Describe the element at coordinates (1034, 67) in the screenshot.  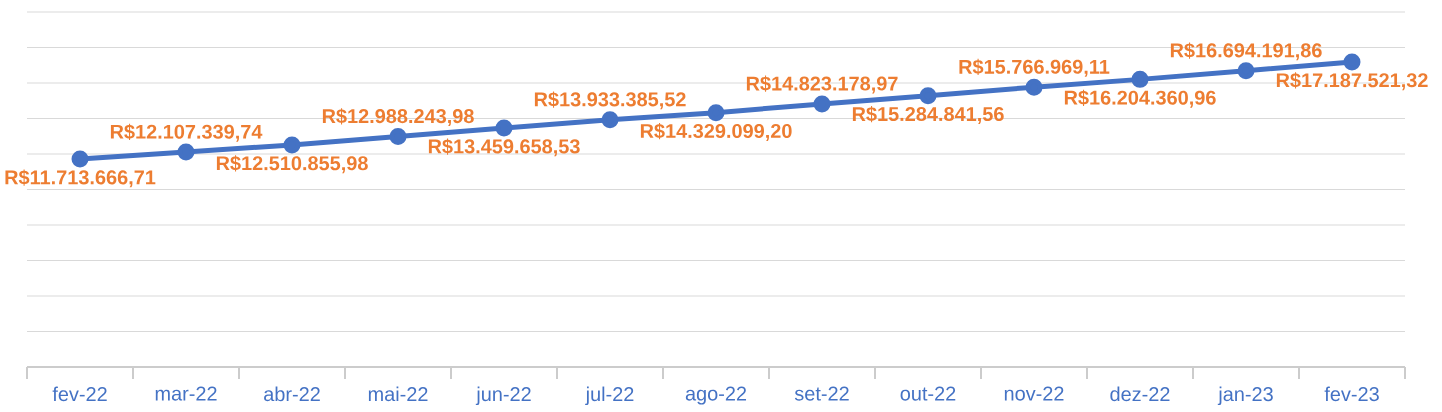
I see `data-label: R$15.766.969,11` at that location.